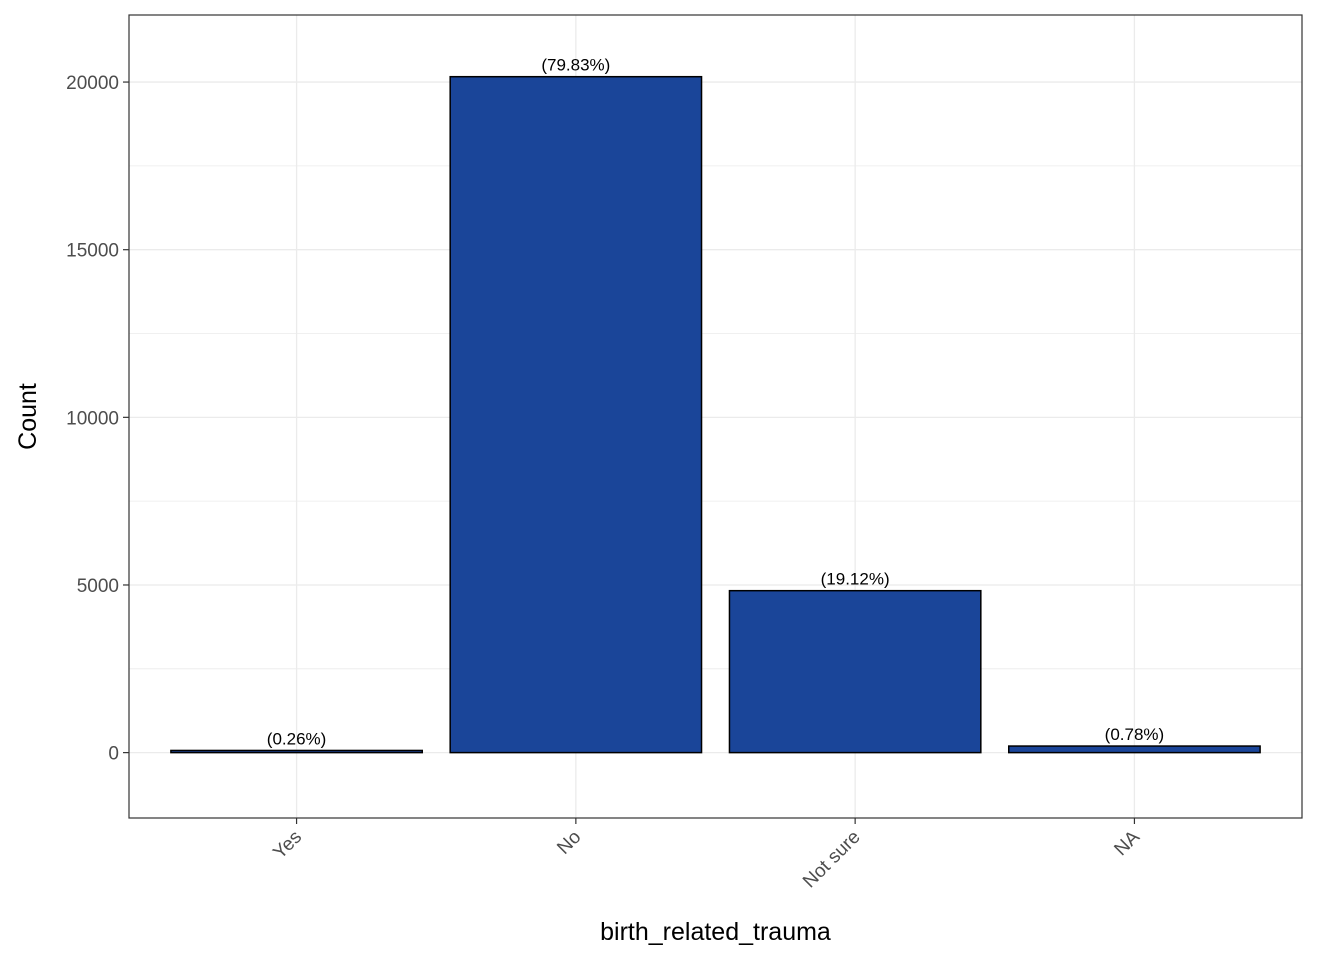 The image size is (1344, 965). Describe the element at coordinates (832, 860) in the screenshot. I see `x-tick-label: Not sure` at that location.